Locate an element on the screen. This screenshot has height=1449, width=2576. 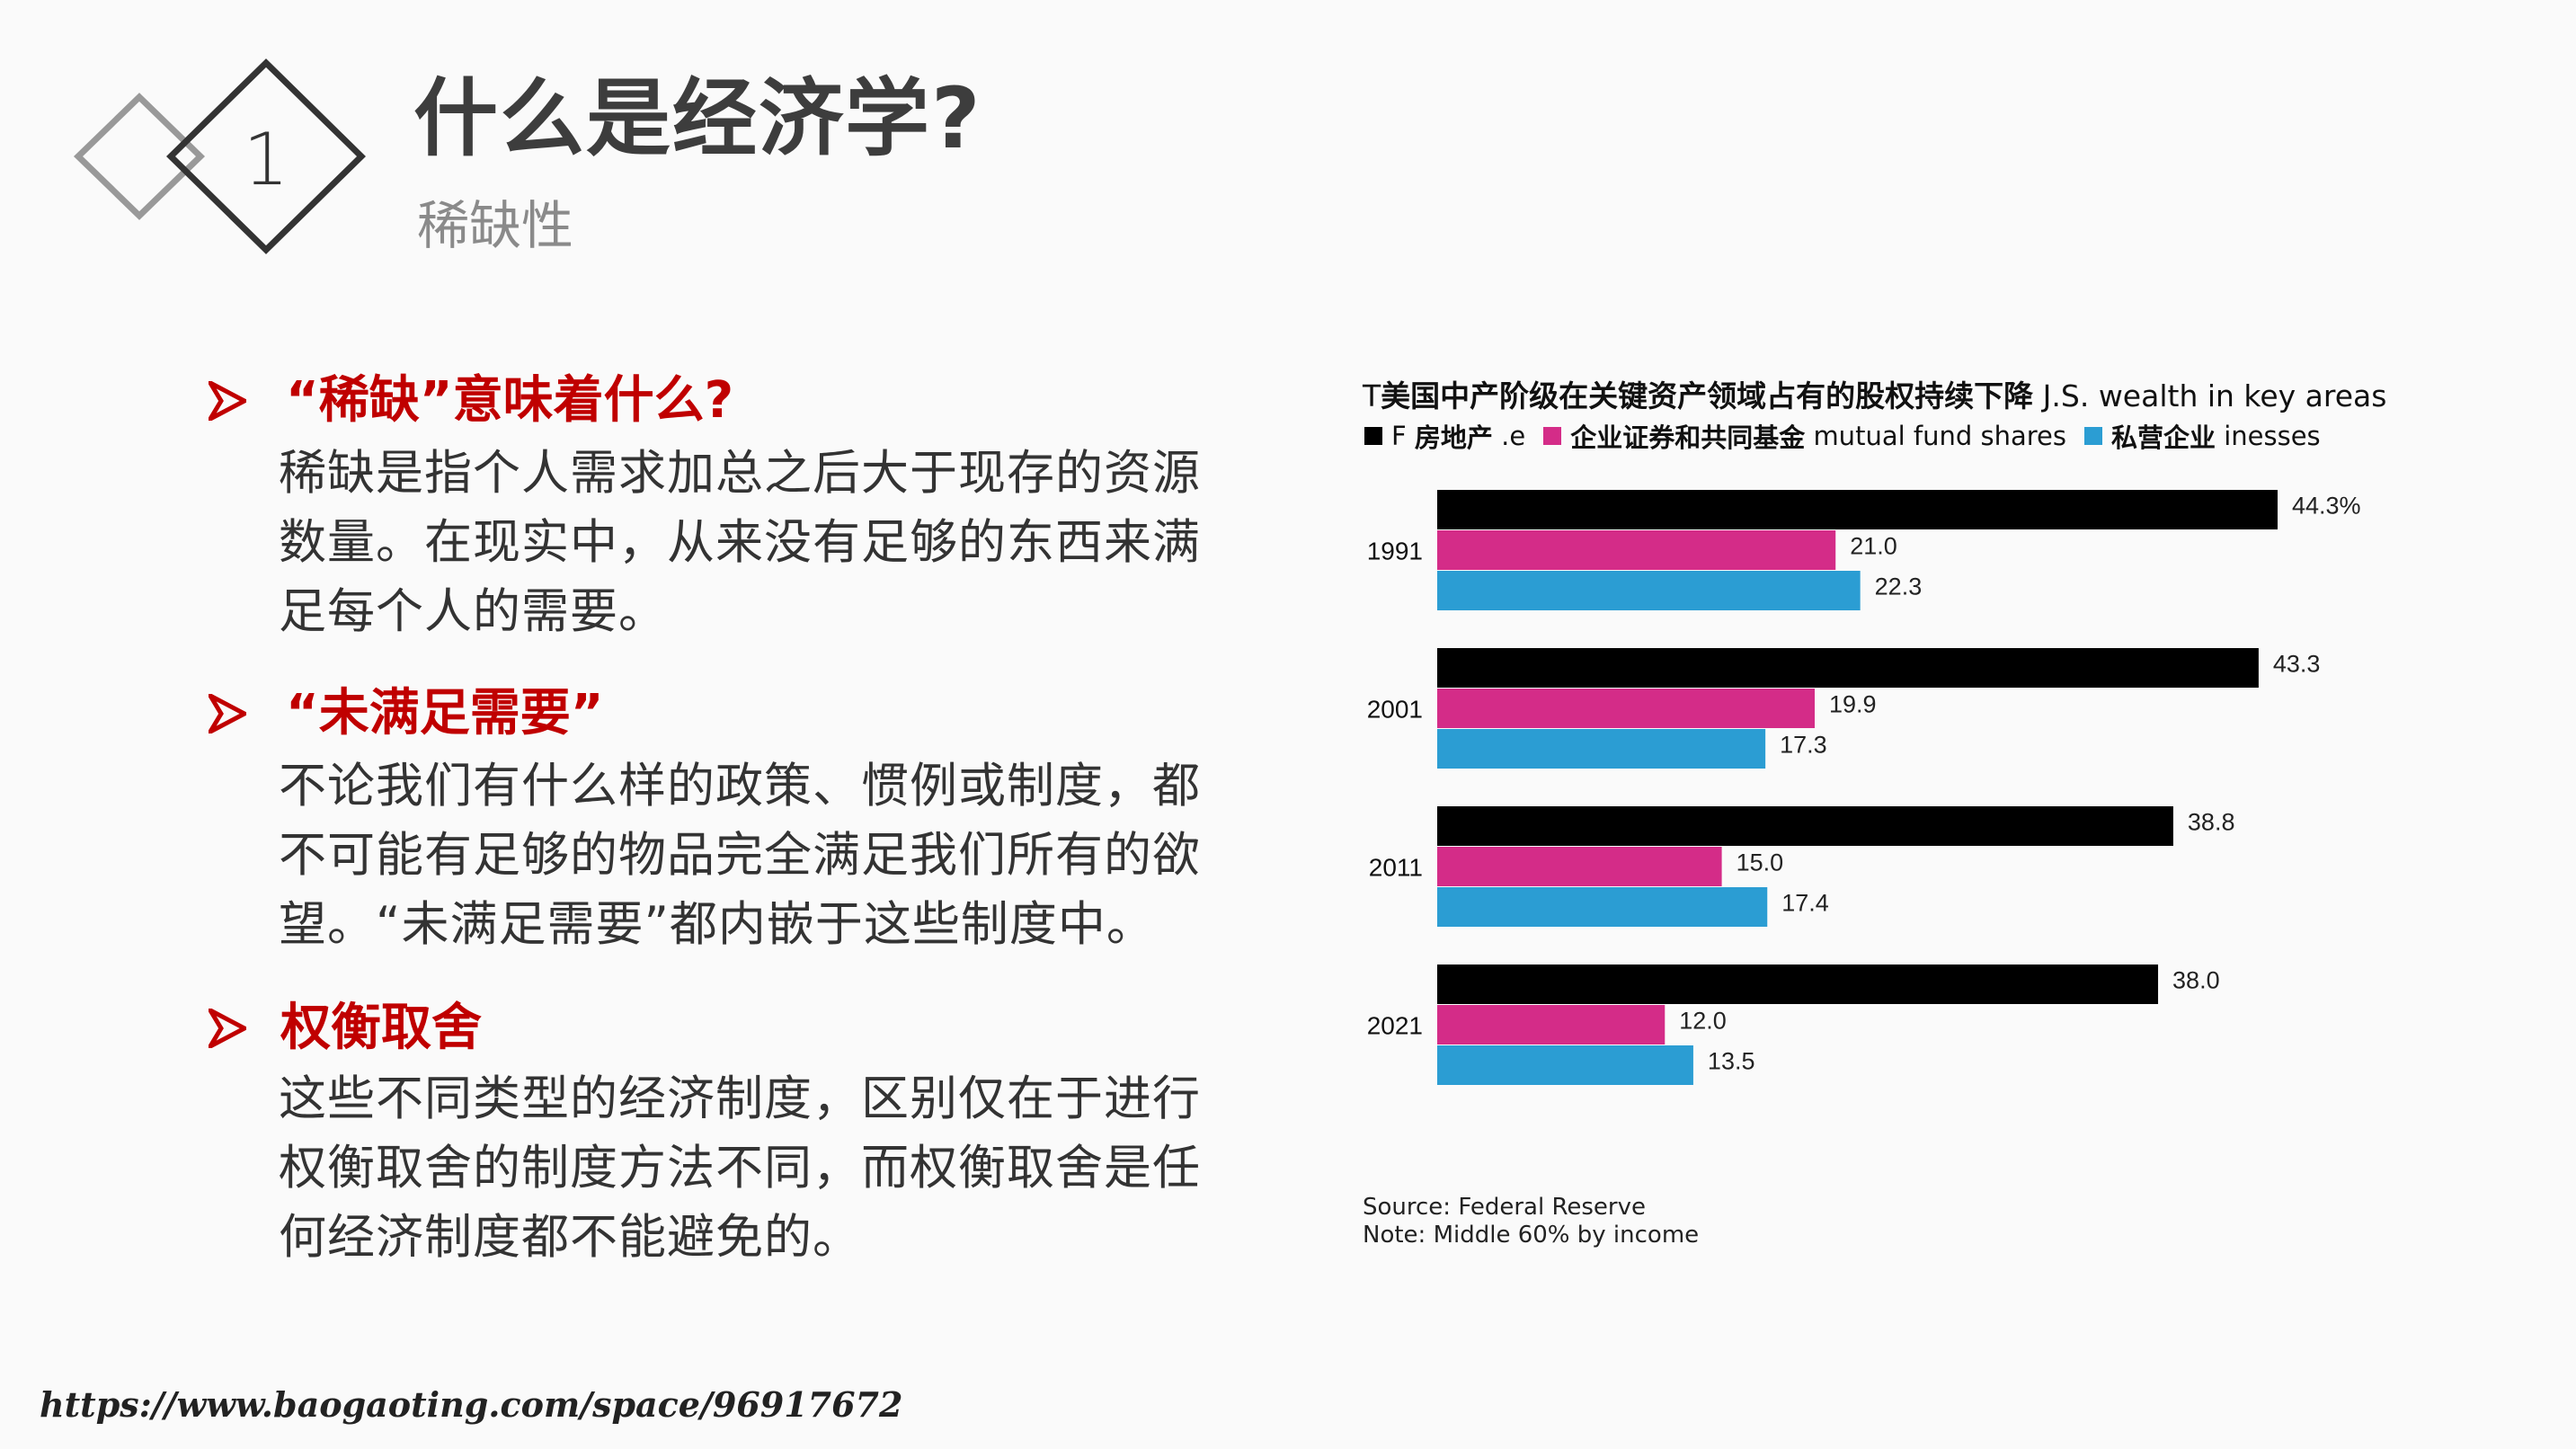
section-number: 1 is located at coordinates (266, 159).